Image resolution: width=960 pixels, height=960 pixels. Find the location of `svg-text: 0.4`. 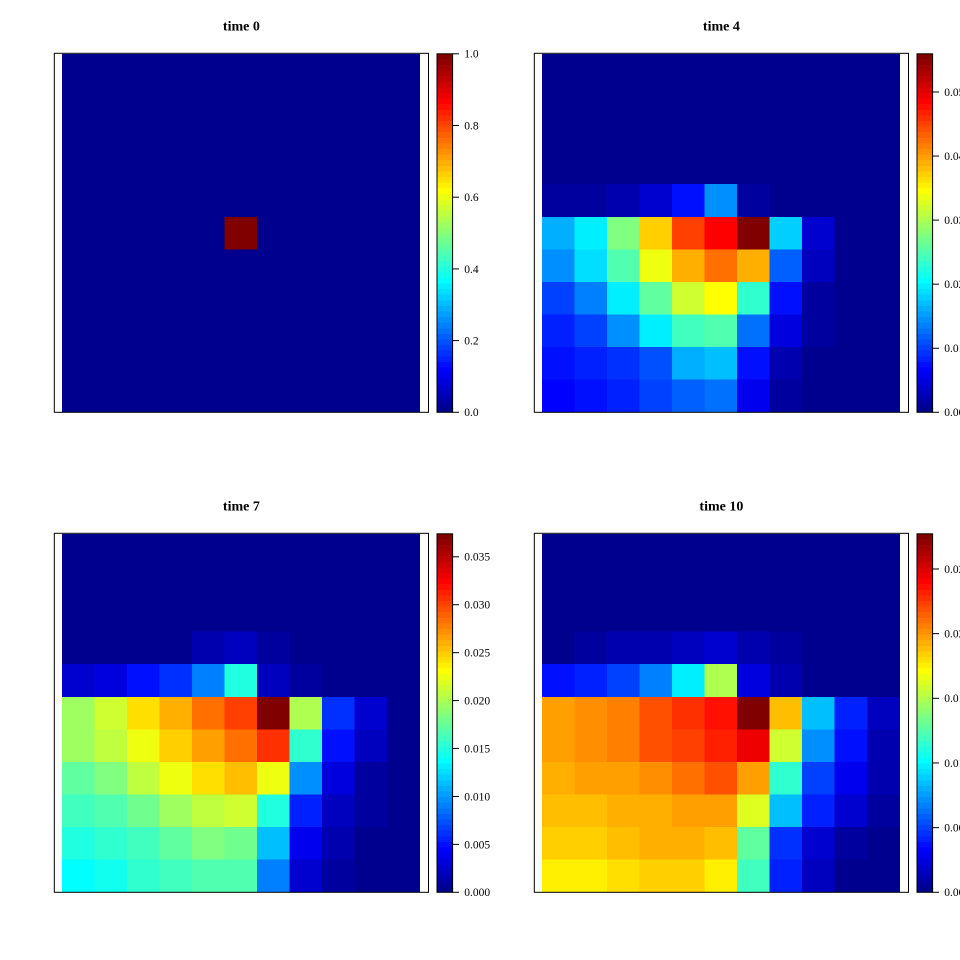

svg-text: 0.4 is located at coordinates (471, 270).